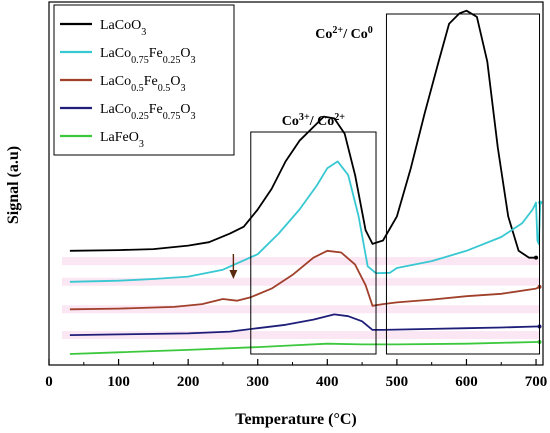 The width and height of the screenshot is (550, 433). Describe the element at coordinates (148, 56) in the screenshot. I see `legend-label-2: LaCo0.75Fe0.25O3` at that location.